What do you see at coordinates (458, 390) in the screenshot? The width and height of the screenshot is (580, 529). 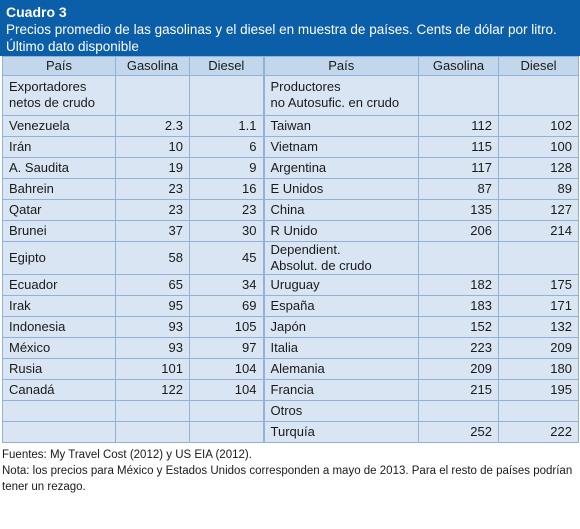 I see `table-cell: 215` at bounding box center [458, 390].